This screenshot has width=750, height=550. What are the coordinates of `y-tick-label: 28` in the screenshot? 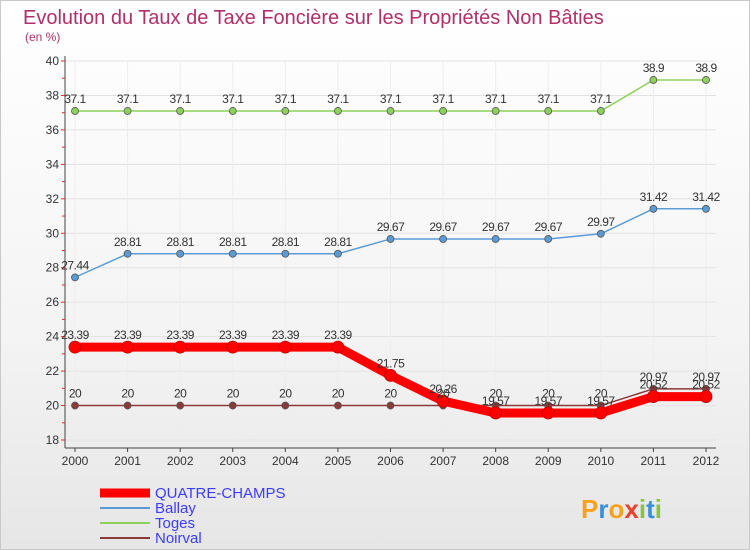 It's located at (53, 268).